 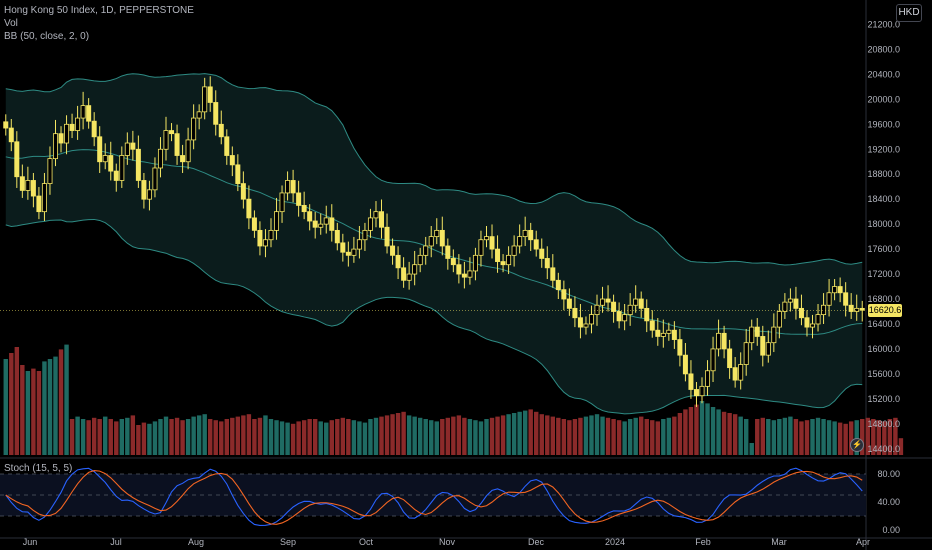 I want to click on stoch-k-line, so click(x=434, y=496).